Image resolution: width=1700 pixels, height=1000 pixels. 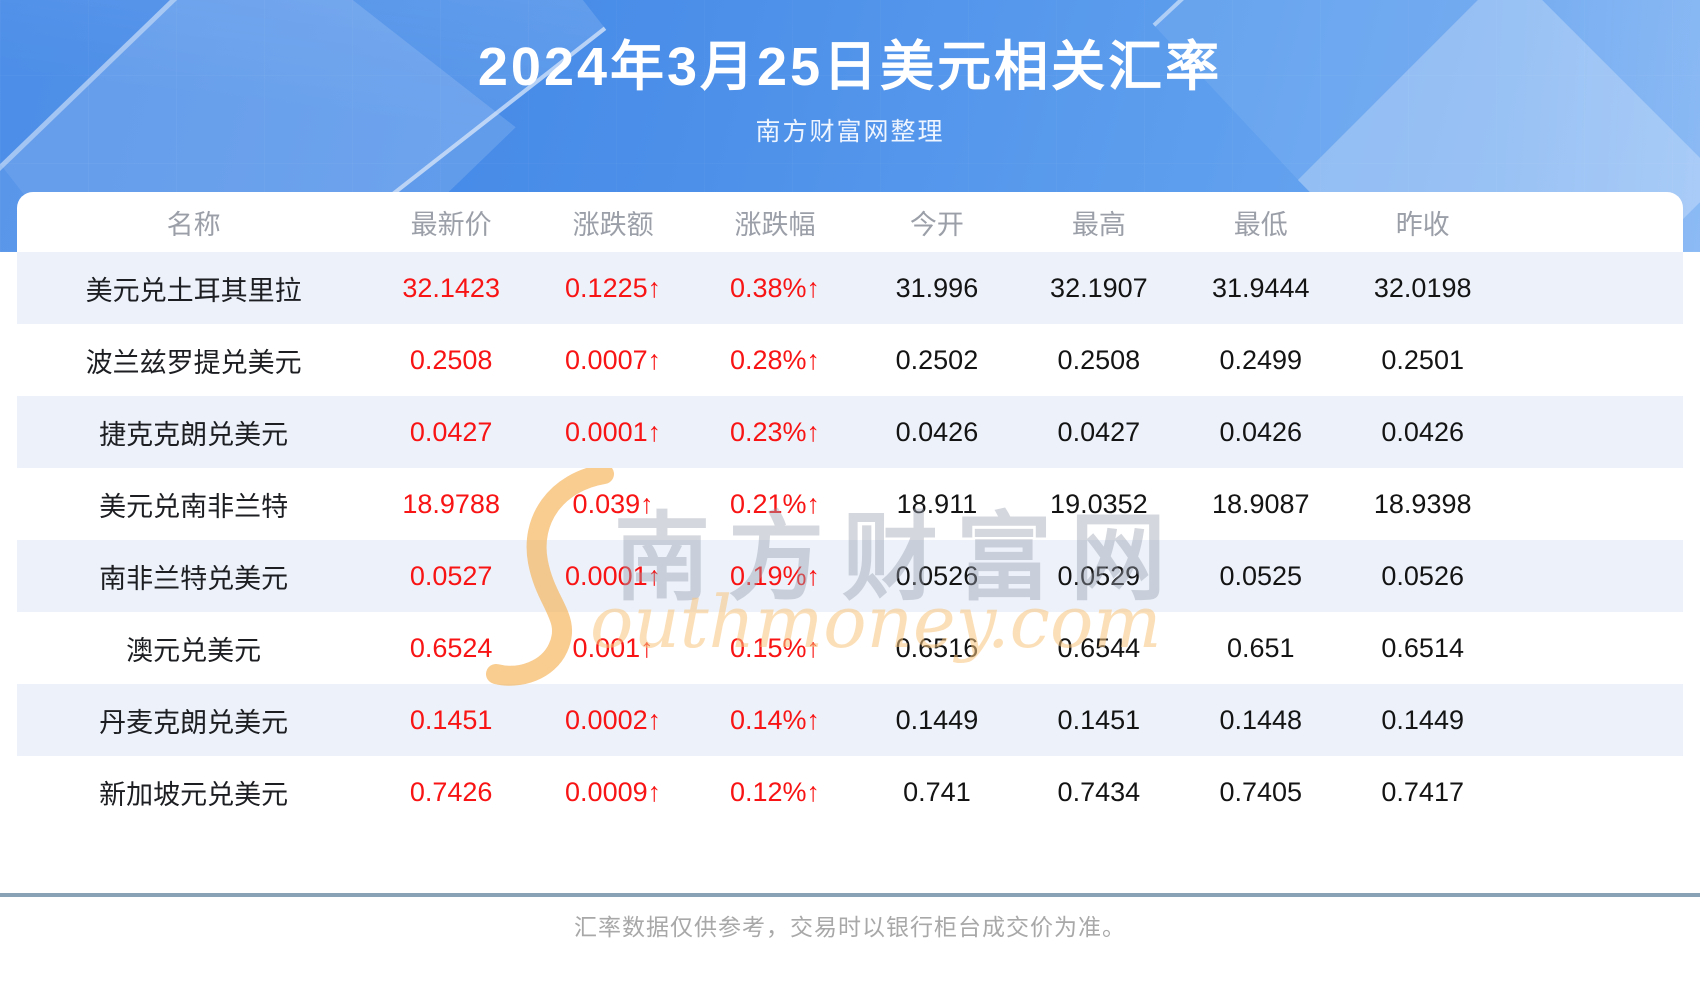 What do you see at coordinates (613, 359) in the screenshot?
I see `value-cell: 0.0007↑` at bounding box center [613, 359].